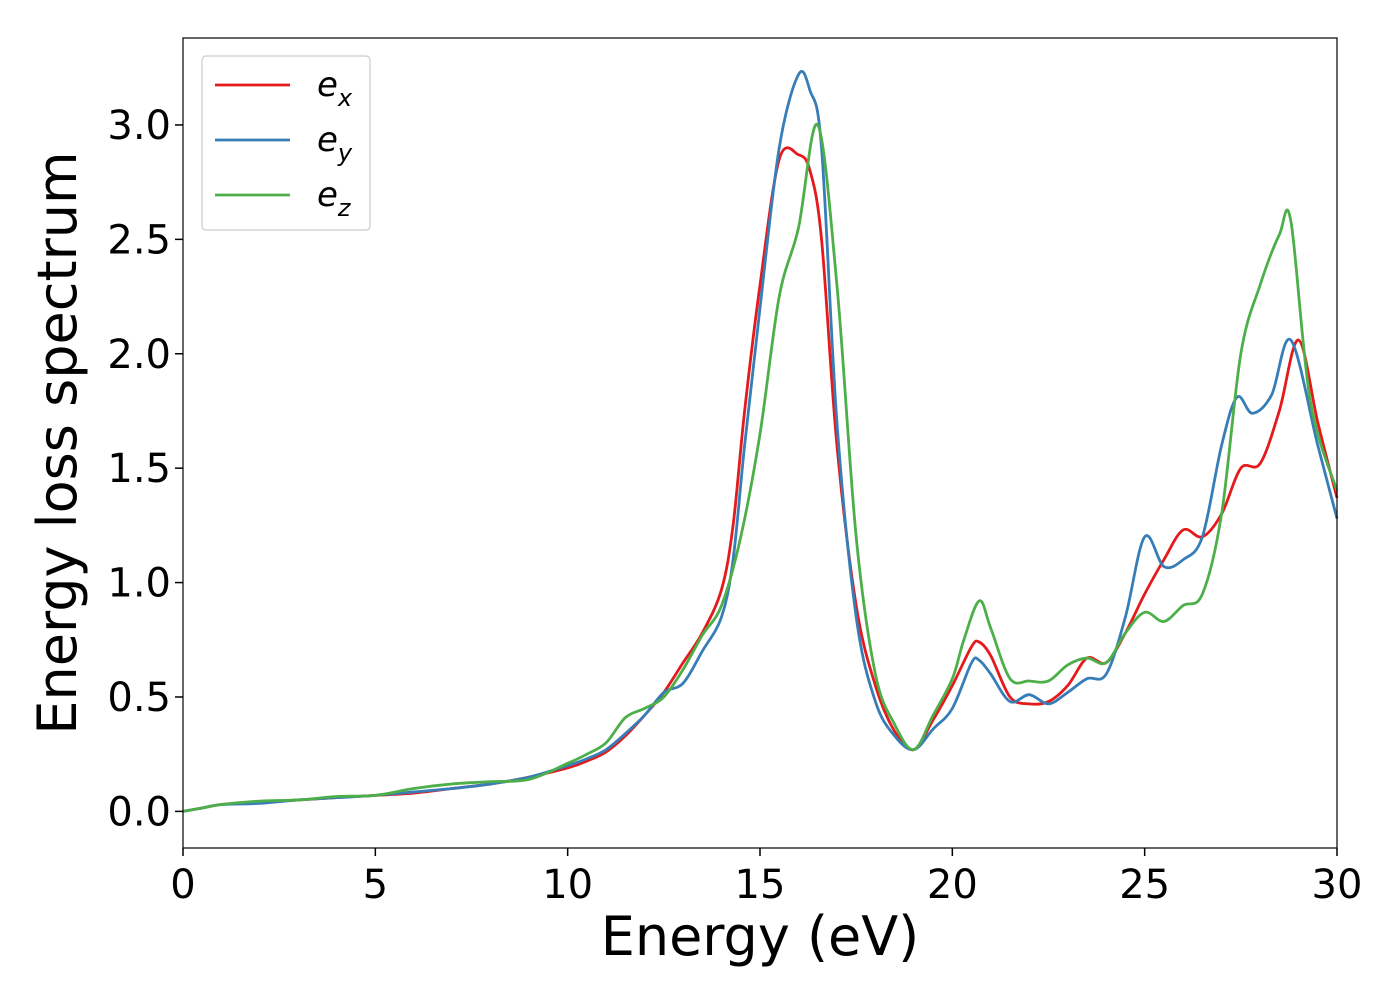  What do you see at coordinates (286, 143) in the screenshot?
I see `legend-box` at bounding box center [286, 143].